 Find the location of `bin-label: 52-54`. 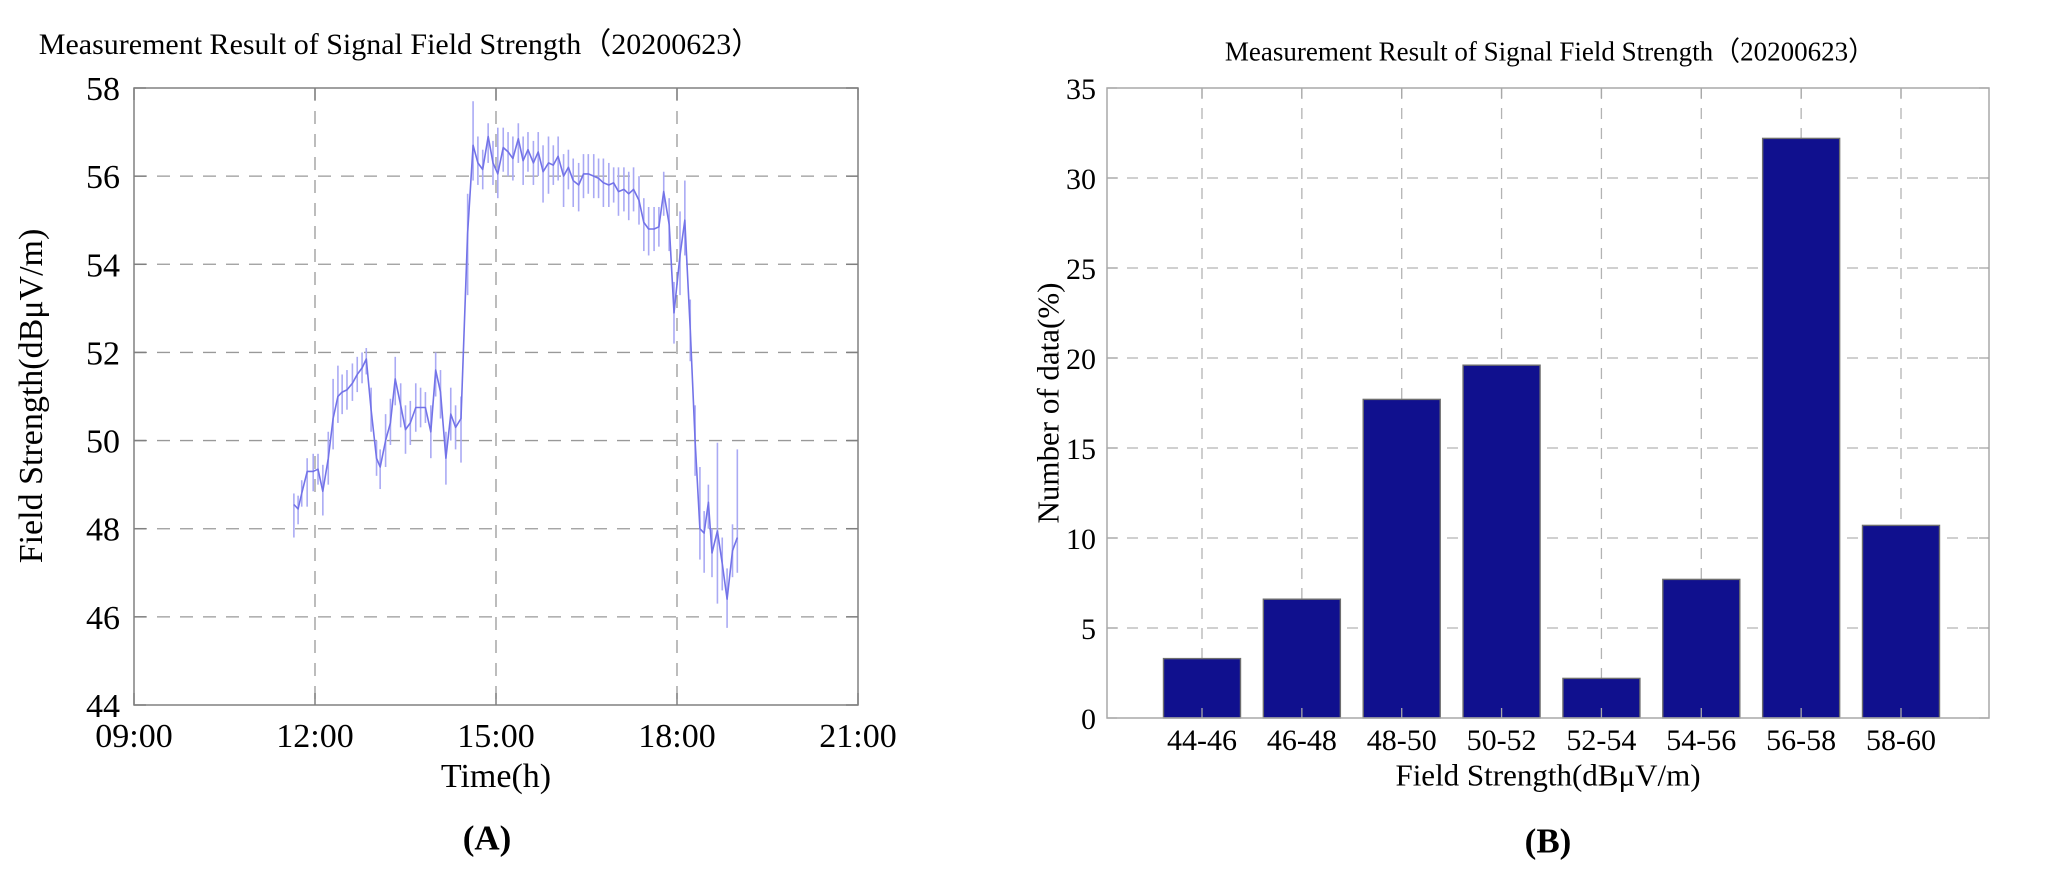

bin-label: 52-54 is located at coordinates (1601, 740).